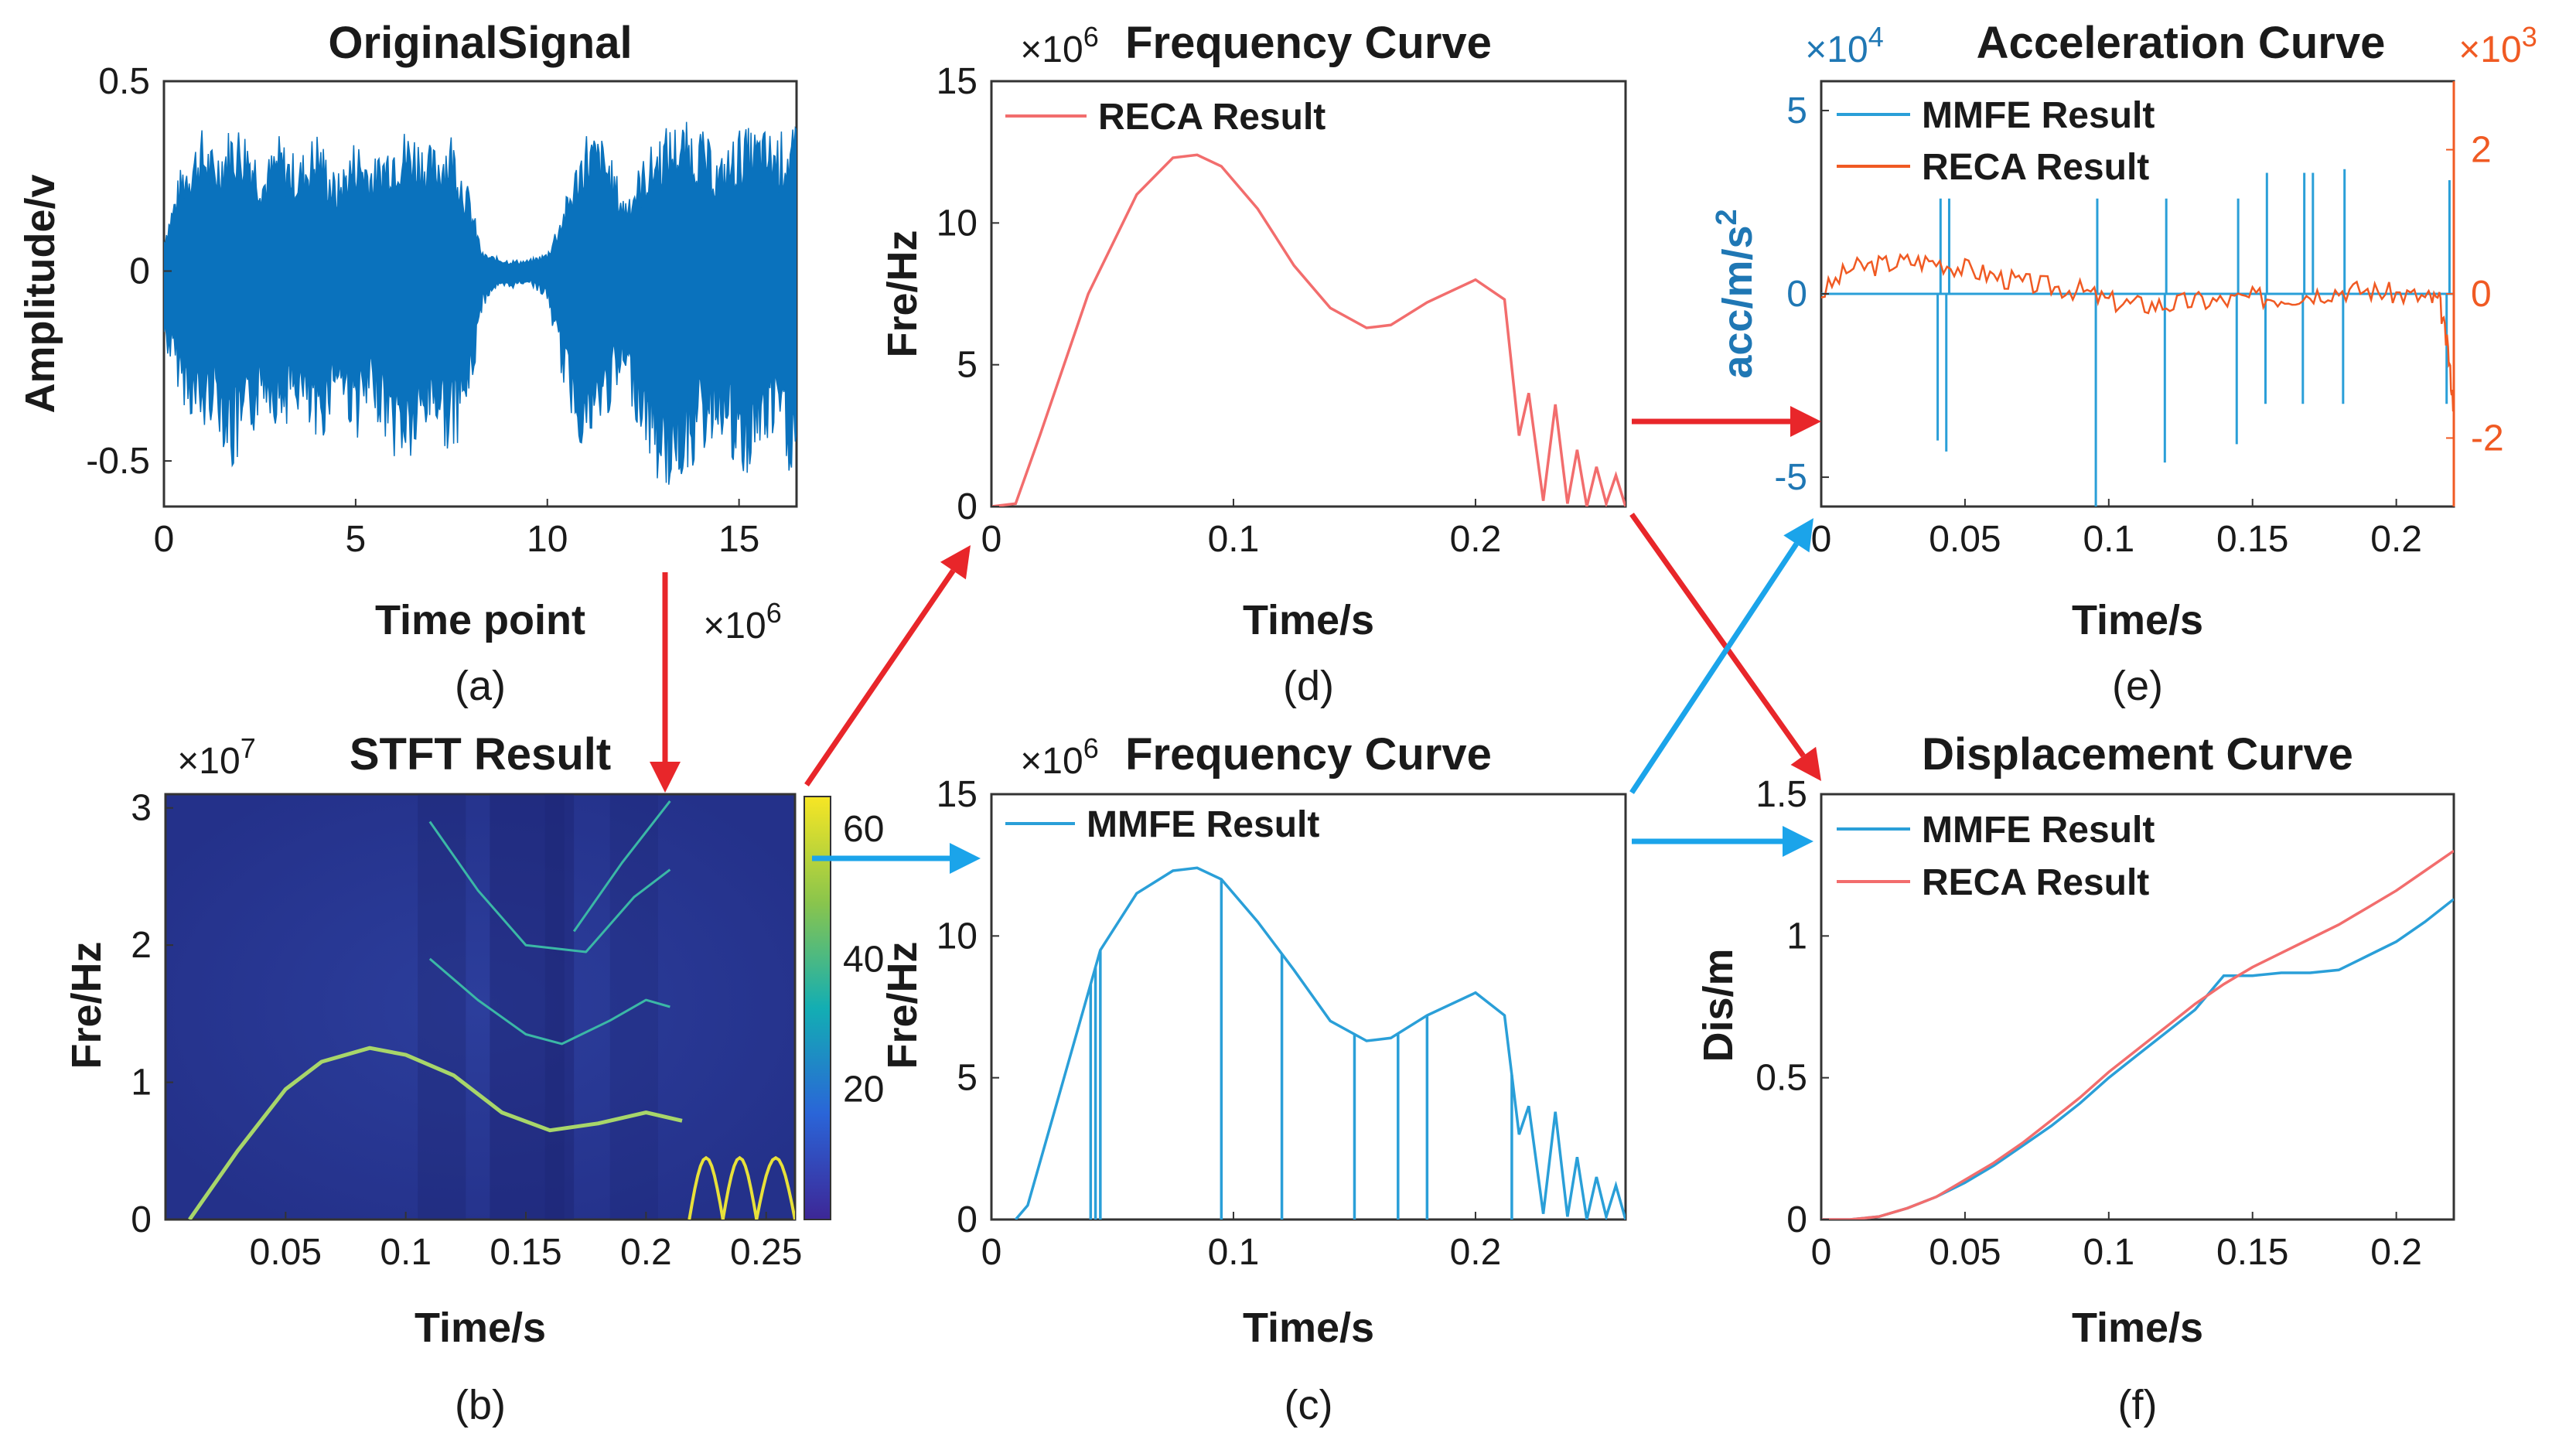  What do you see at coordinates (1235, 640) in the screenshot?
I see `flow-arrows` at bounding box center [1235, 640].